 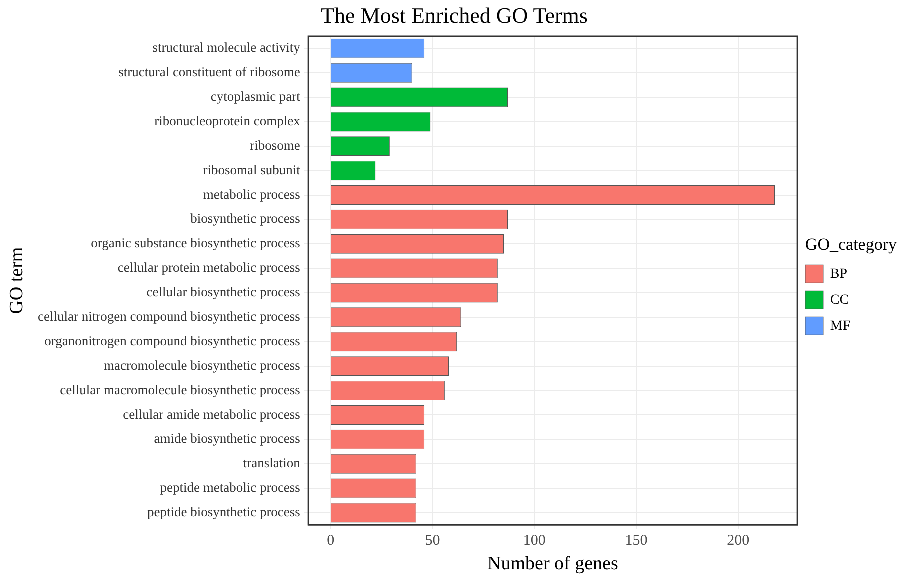 I want to click on y-tick-label: cellular amide metabolic process, so click(x=211, y=414).